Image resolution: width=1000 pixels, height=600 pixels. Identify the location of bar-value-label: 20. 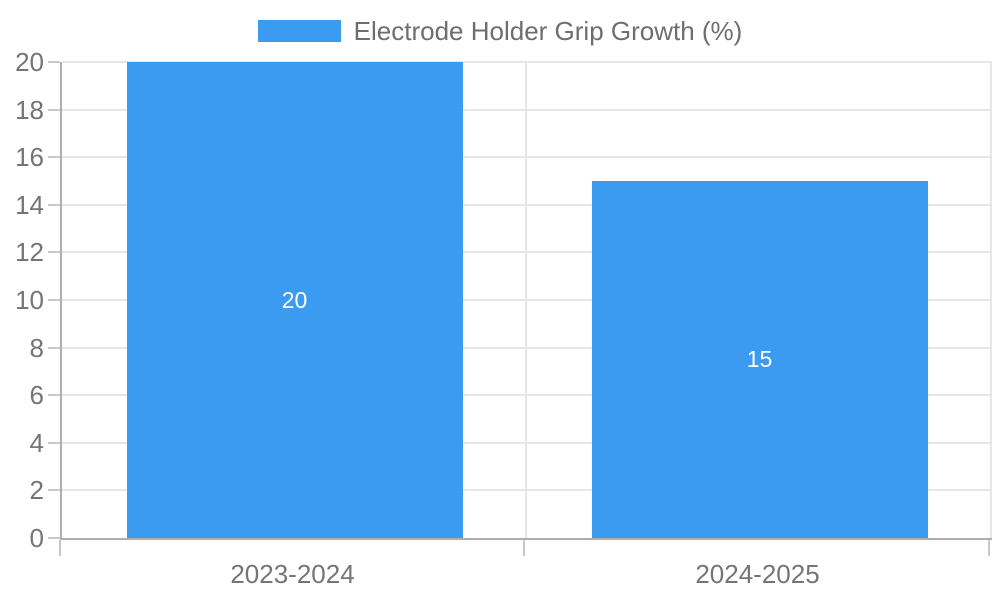
(294, 299).